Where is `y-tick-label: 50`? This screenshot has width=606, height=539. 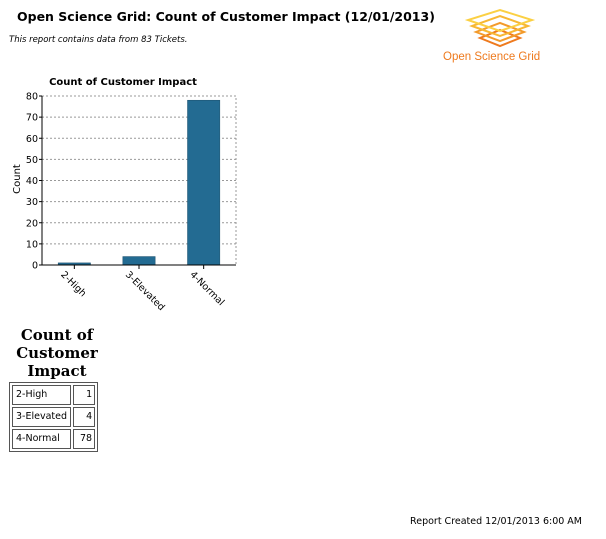
y-tick-label: 50 is located at coordinates (32, 160).